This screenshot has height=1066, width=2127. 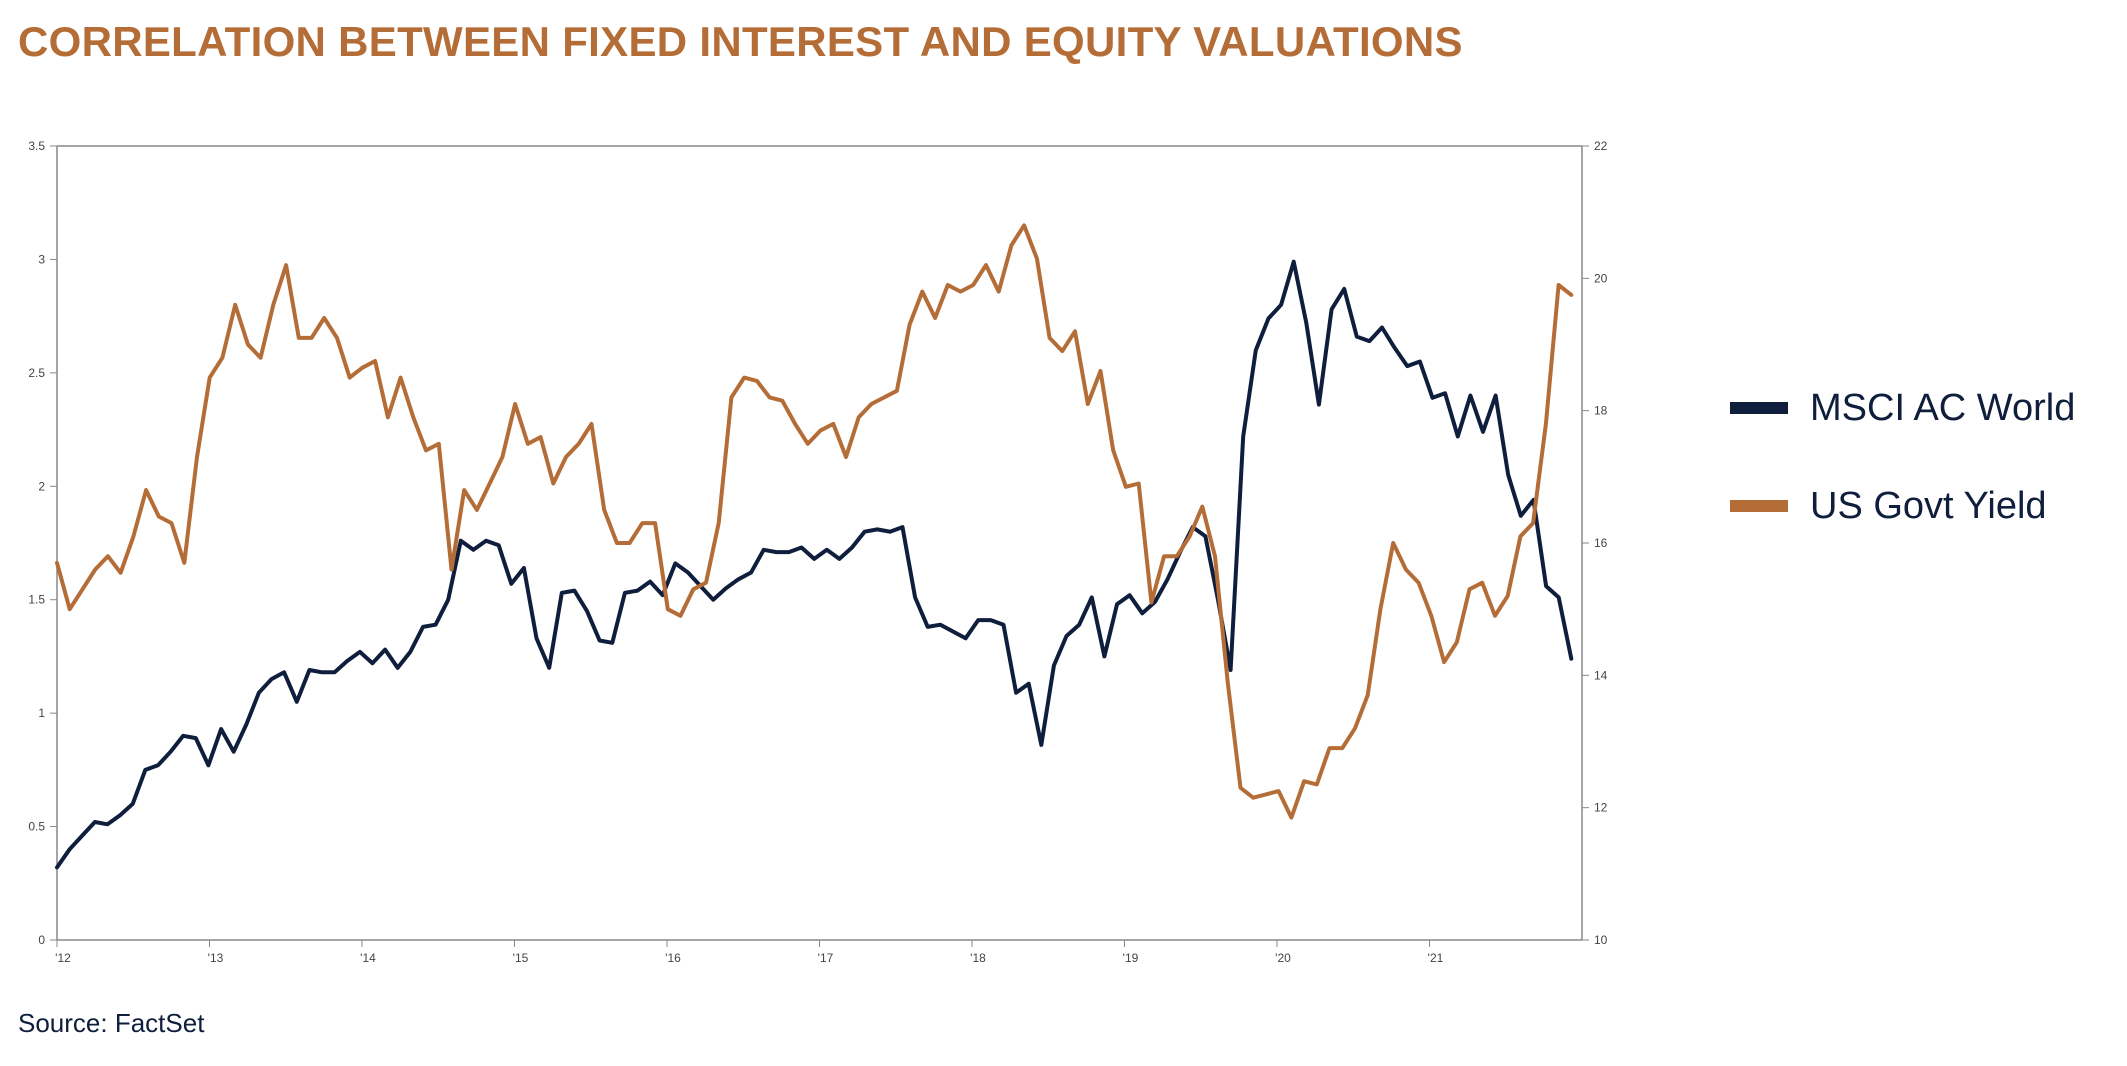 I want to click on right-tick-label: 10, so click(x=1601, y=940).